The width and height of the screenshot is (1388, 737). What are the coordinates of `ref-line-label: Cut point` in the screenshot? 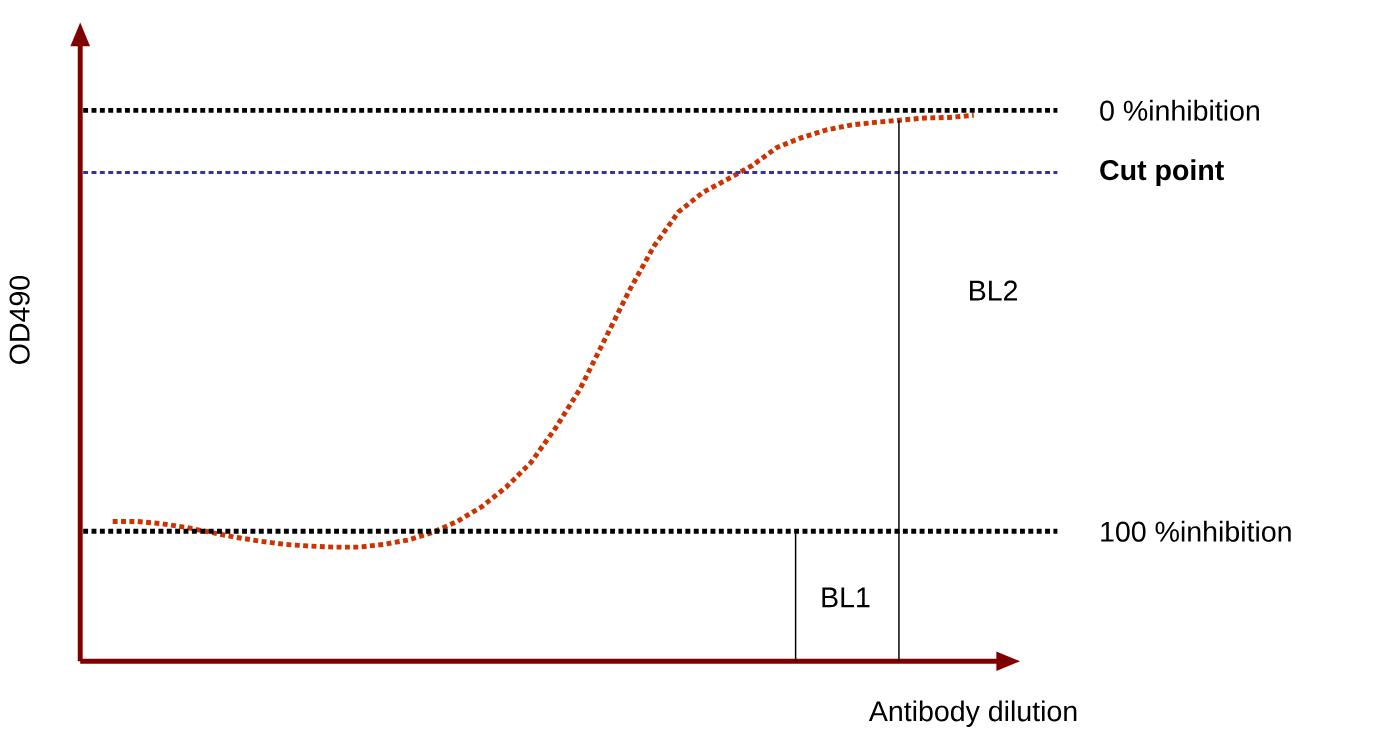 It's located at (1162, 173).